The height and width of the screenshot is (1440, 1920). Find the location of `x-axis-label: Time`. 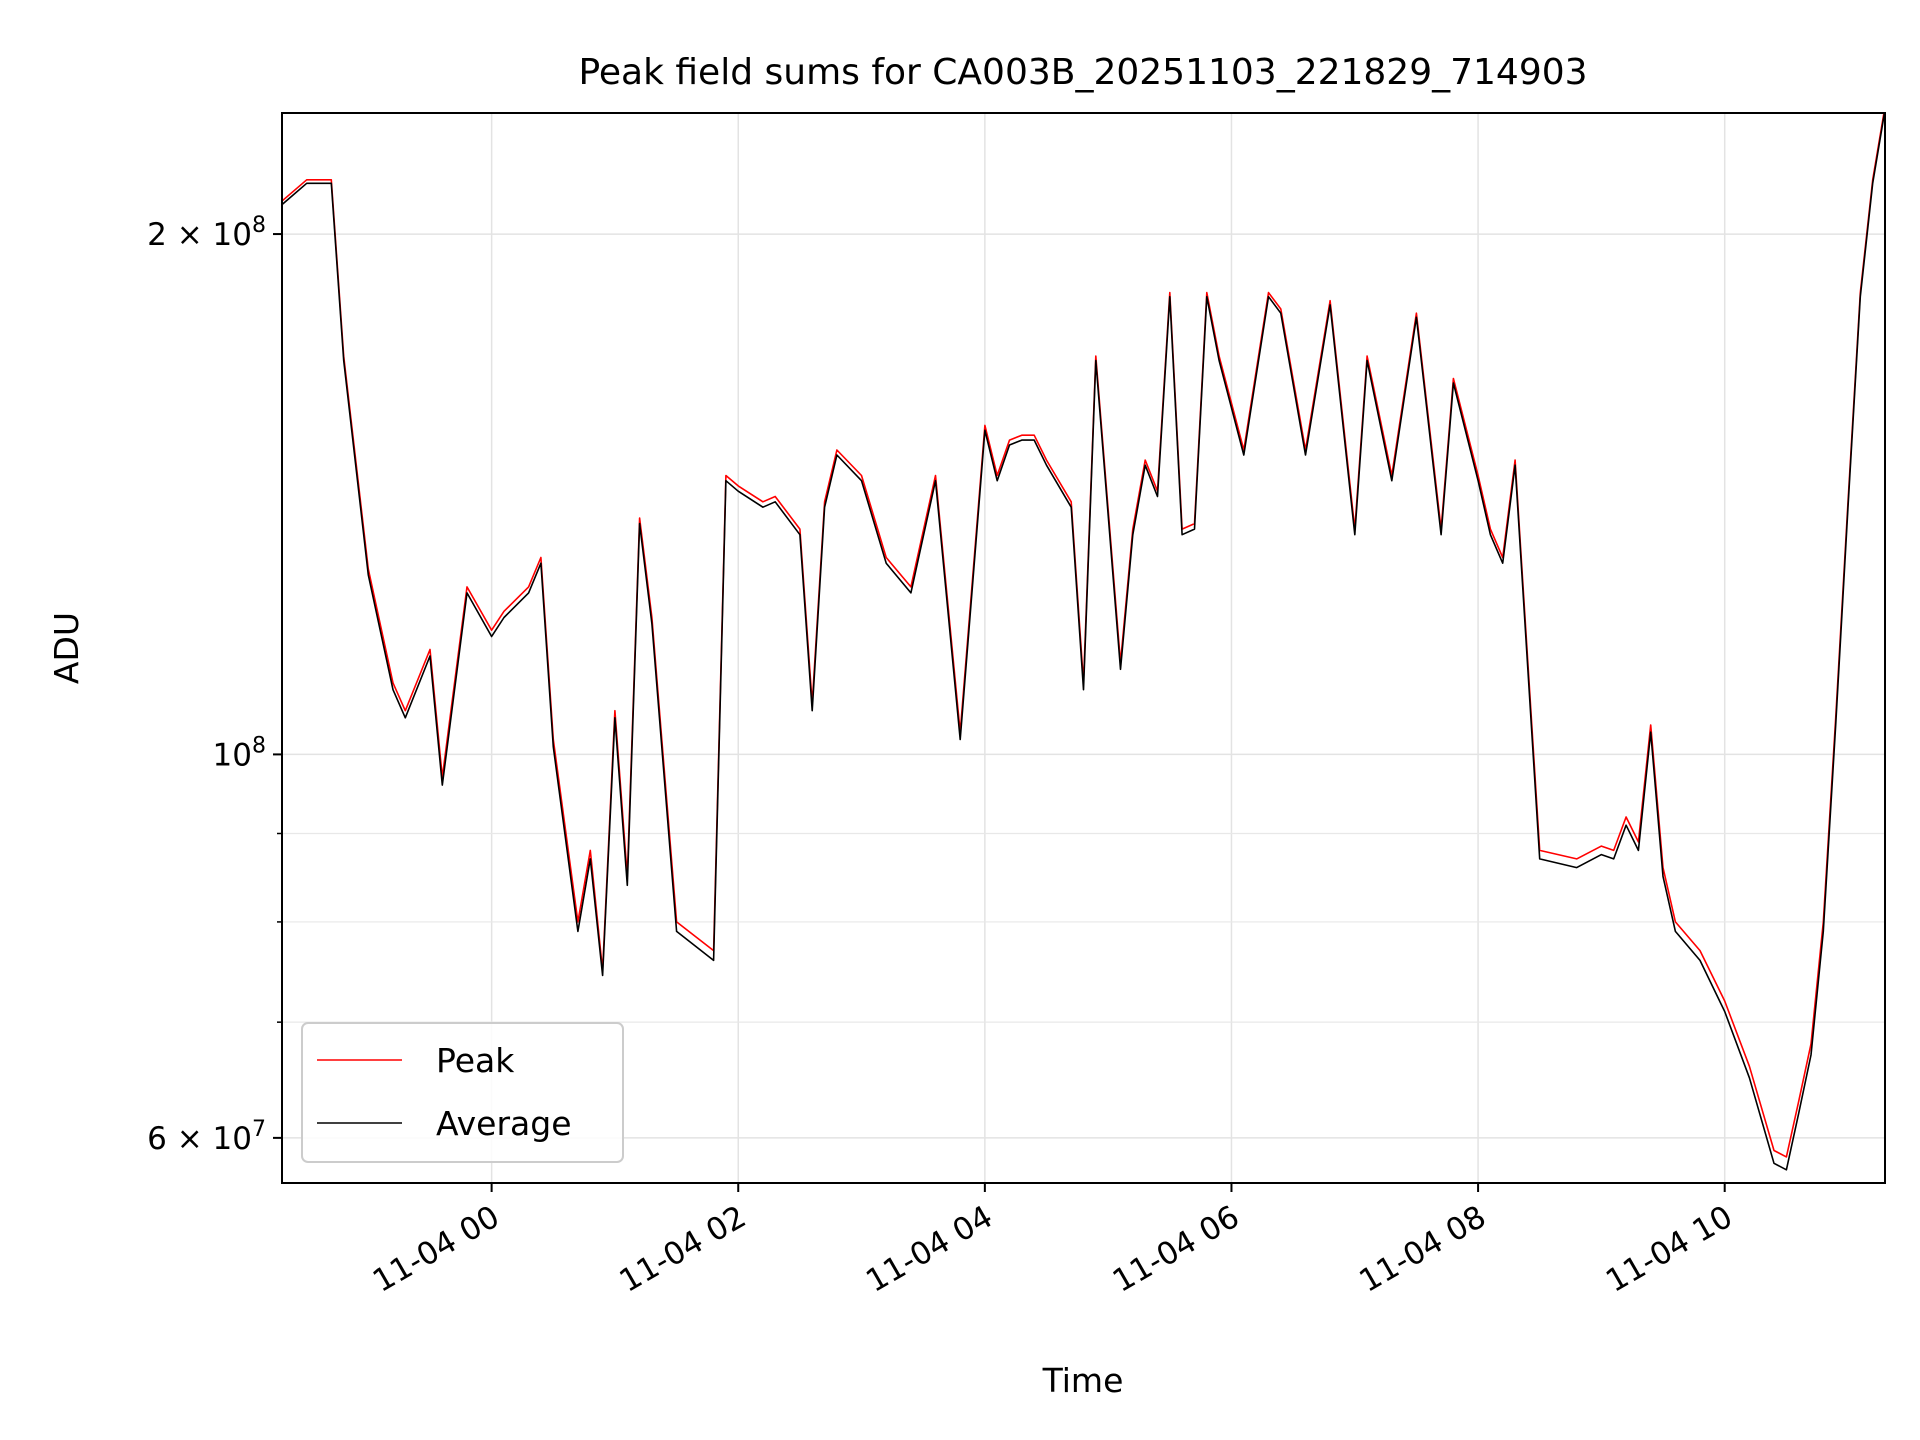

x-axis-label: Time is located at coordinates (1083, 1380).